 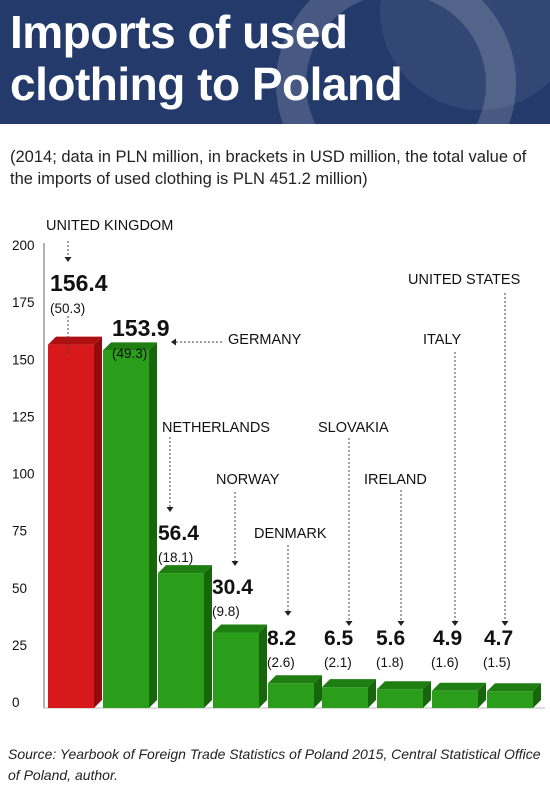 I want to click on usd-data-label: (1.6), so click(x=445, y=662).